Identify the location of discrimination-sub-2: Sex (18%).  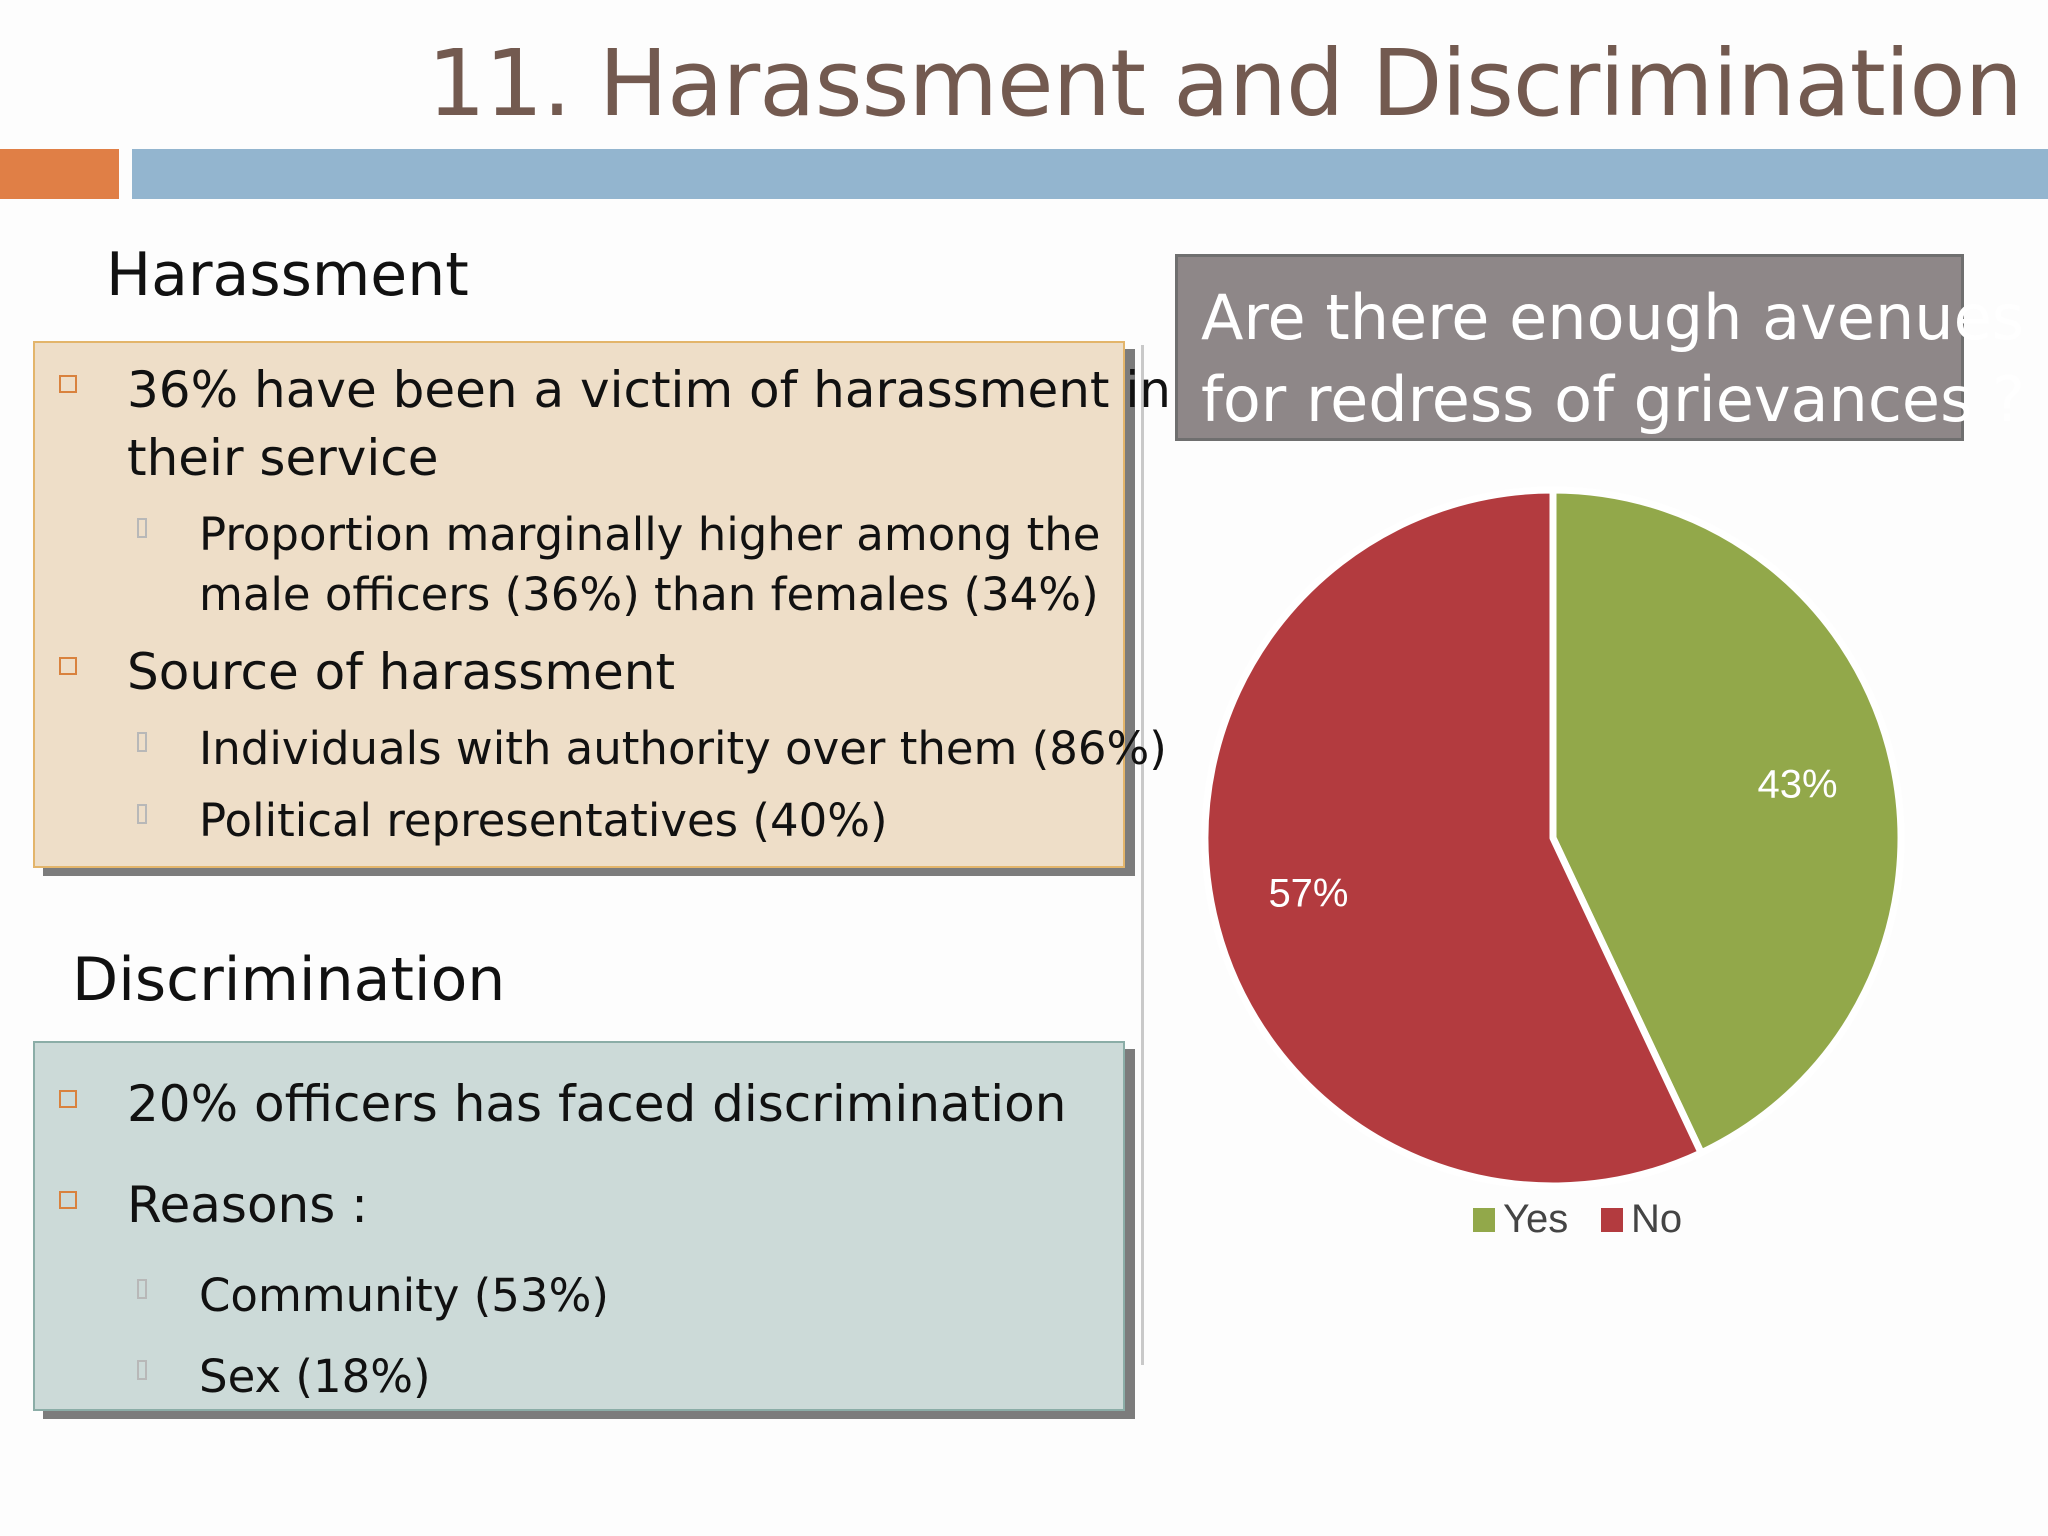
(315, 1376).